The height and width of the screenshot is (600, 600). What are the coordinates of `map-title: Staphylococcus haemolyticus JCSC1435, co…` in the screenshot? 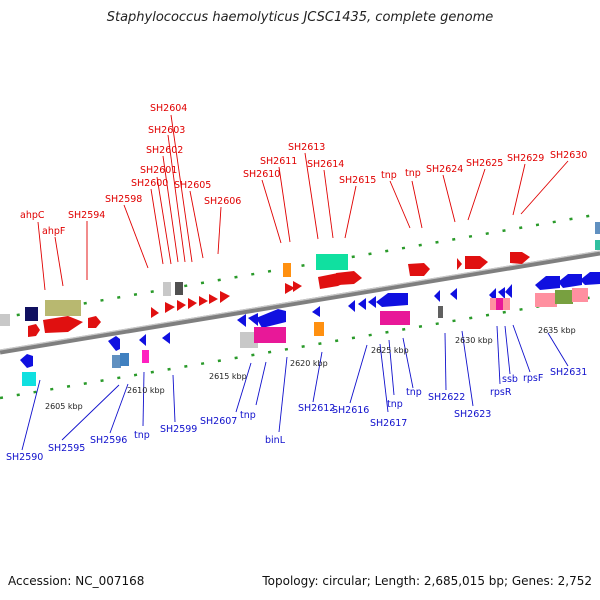 It's located at (300, 17).